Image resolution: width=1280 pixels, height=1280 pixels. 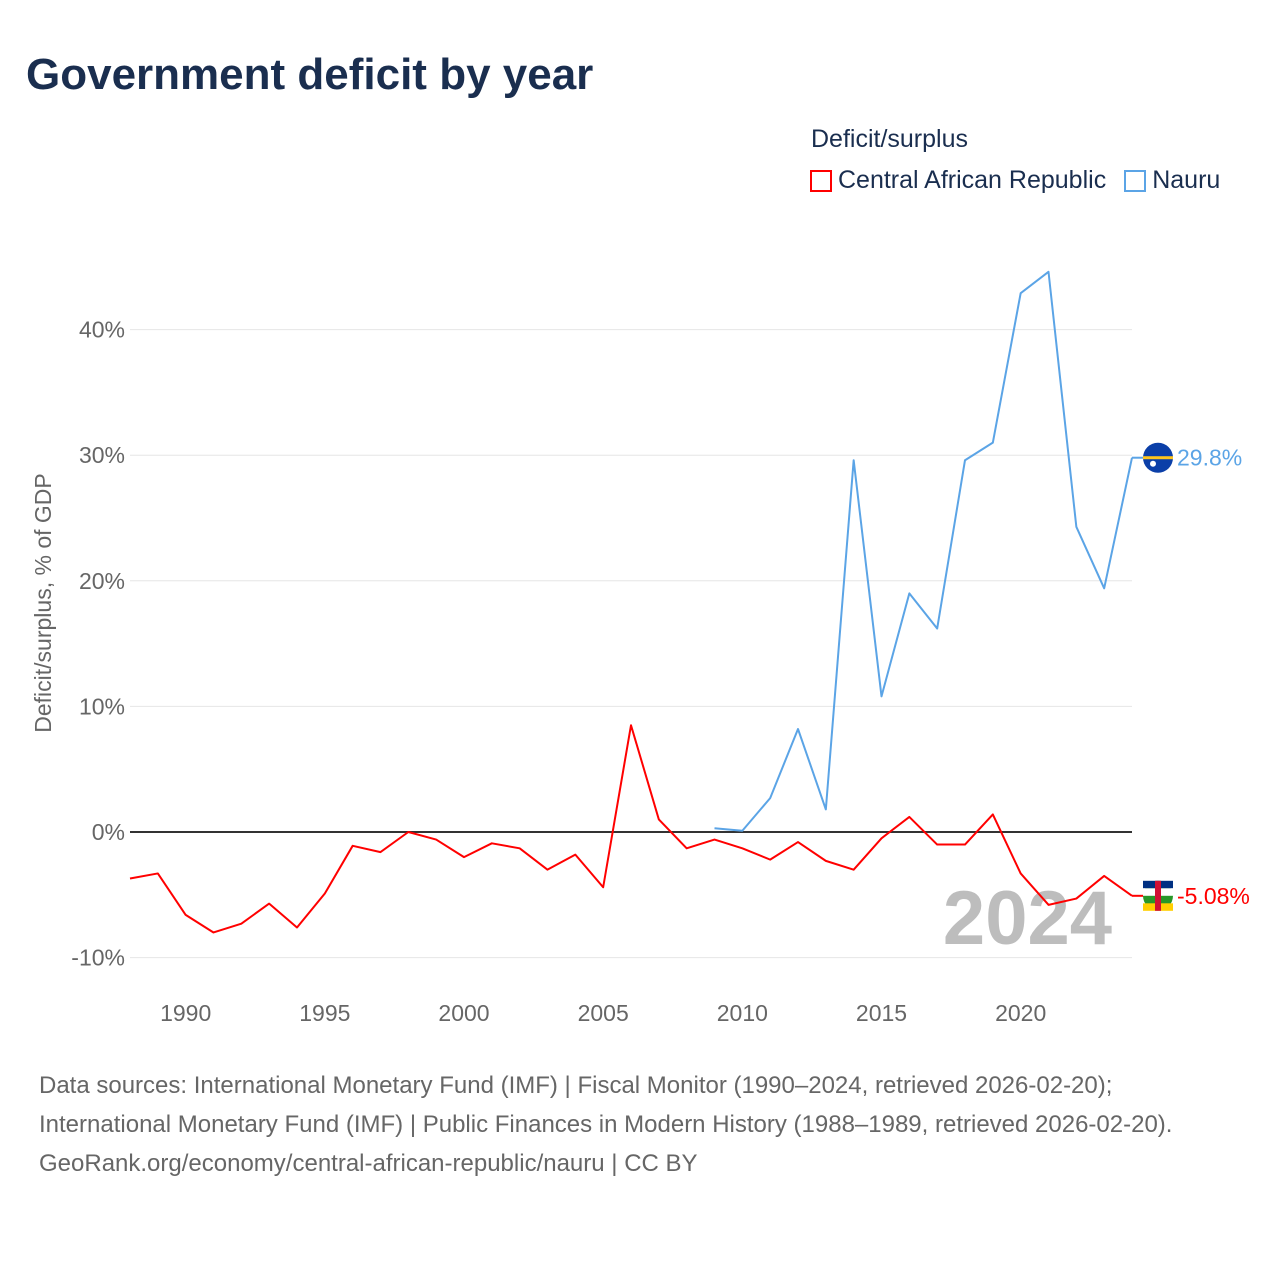 I want to click on legend-title: Deficit/surplus, so click(x=889, y=139).